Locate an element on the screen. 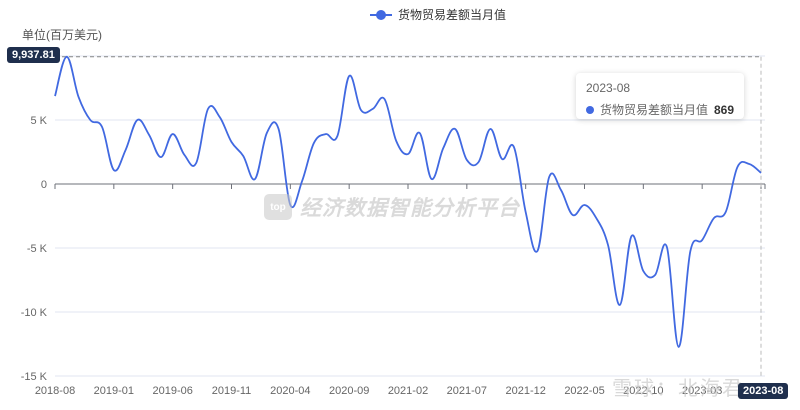  svg-text: 5 K is located at coordinates (38, 121).